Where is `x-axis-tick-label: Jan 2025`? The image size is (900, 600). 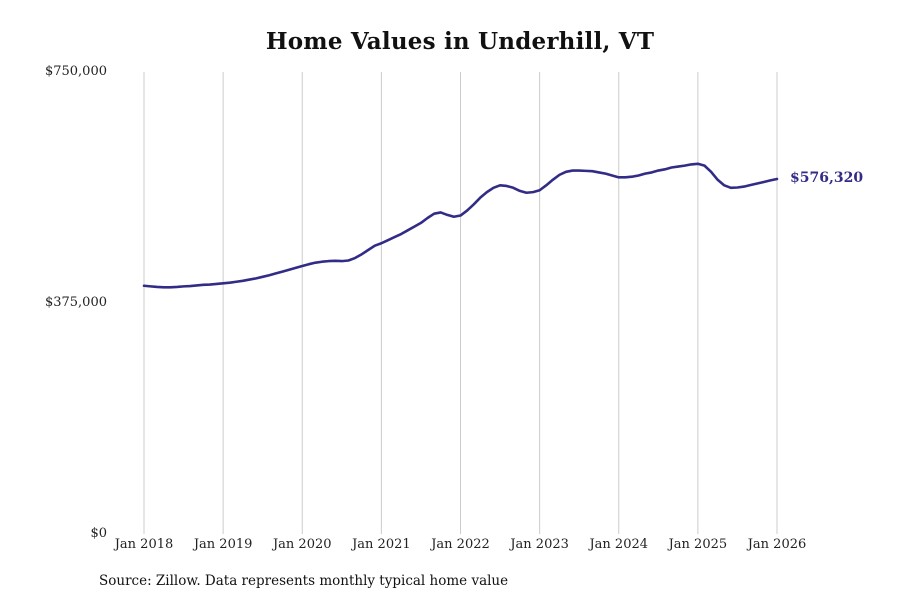 x-axis-tick-label: Jan 2025 is located at coordinates (698, 544).